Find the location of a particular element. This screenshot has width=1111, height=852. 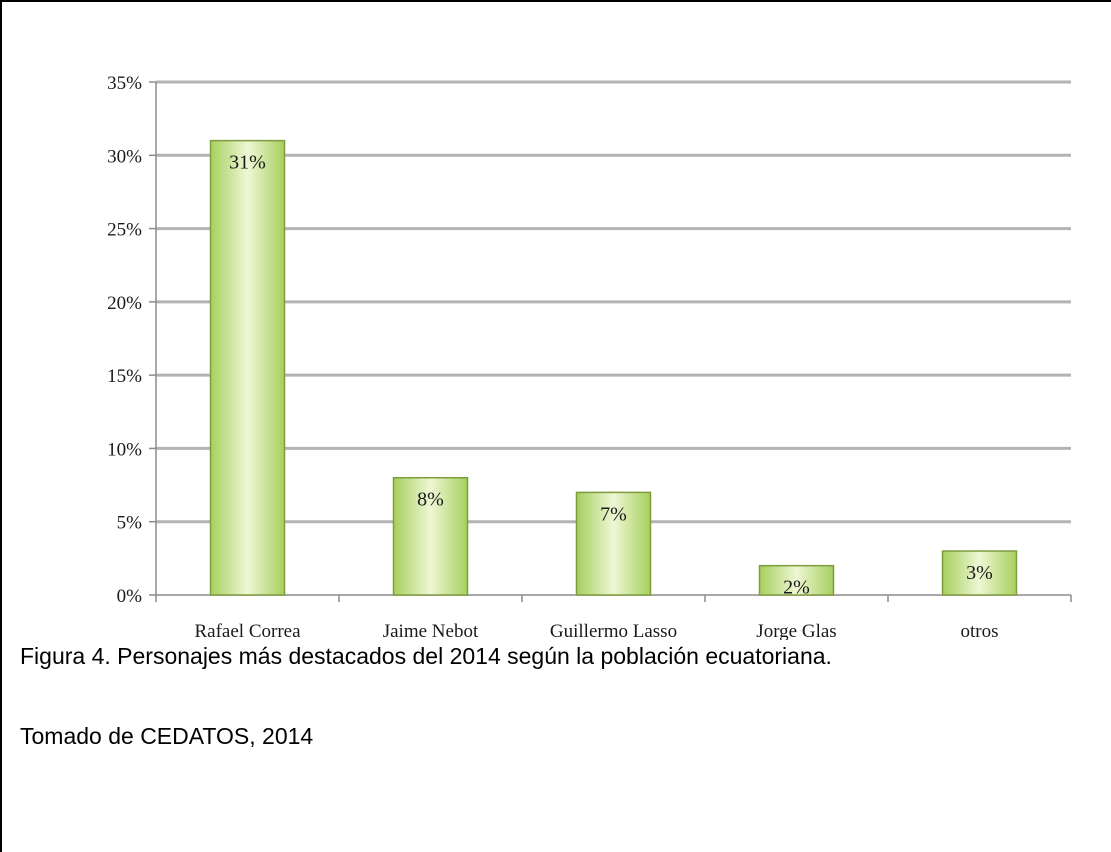

data-label: 7% is located at coordinates (613, 514).